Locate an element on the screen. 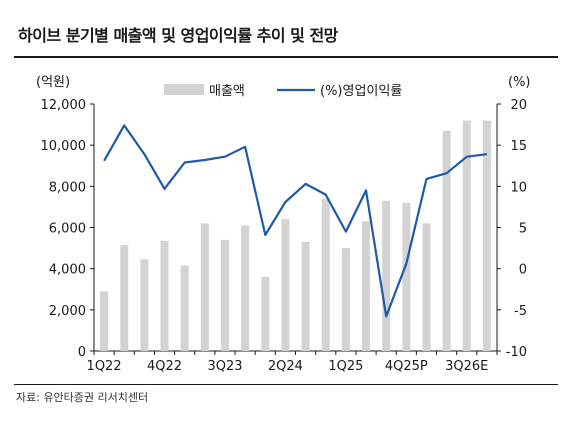 The width and height of the screenshot is (570, 426). y-left-tick-label: 4,000 is located at coordinates (67, 270).